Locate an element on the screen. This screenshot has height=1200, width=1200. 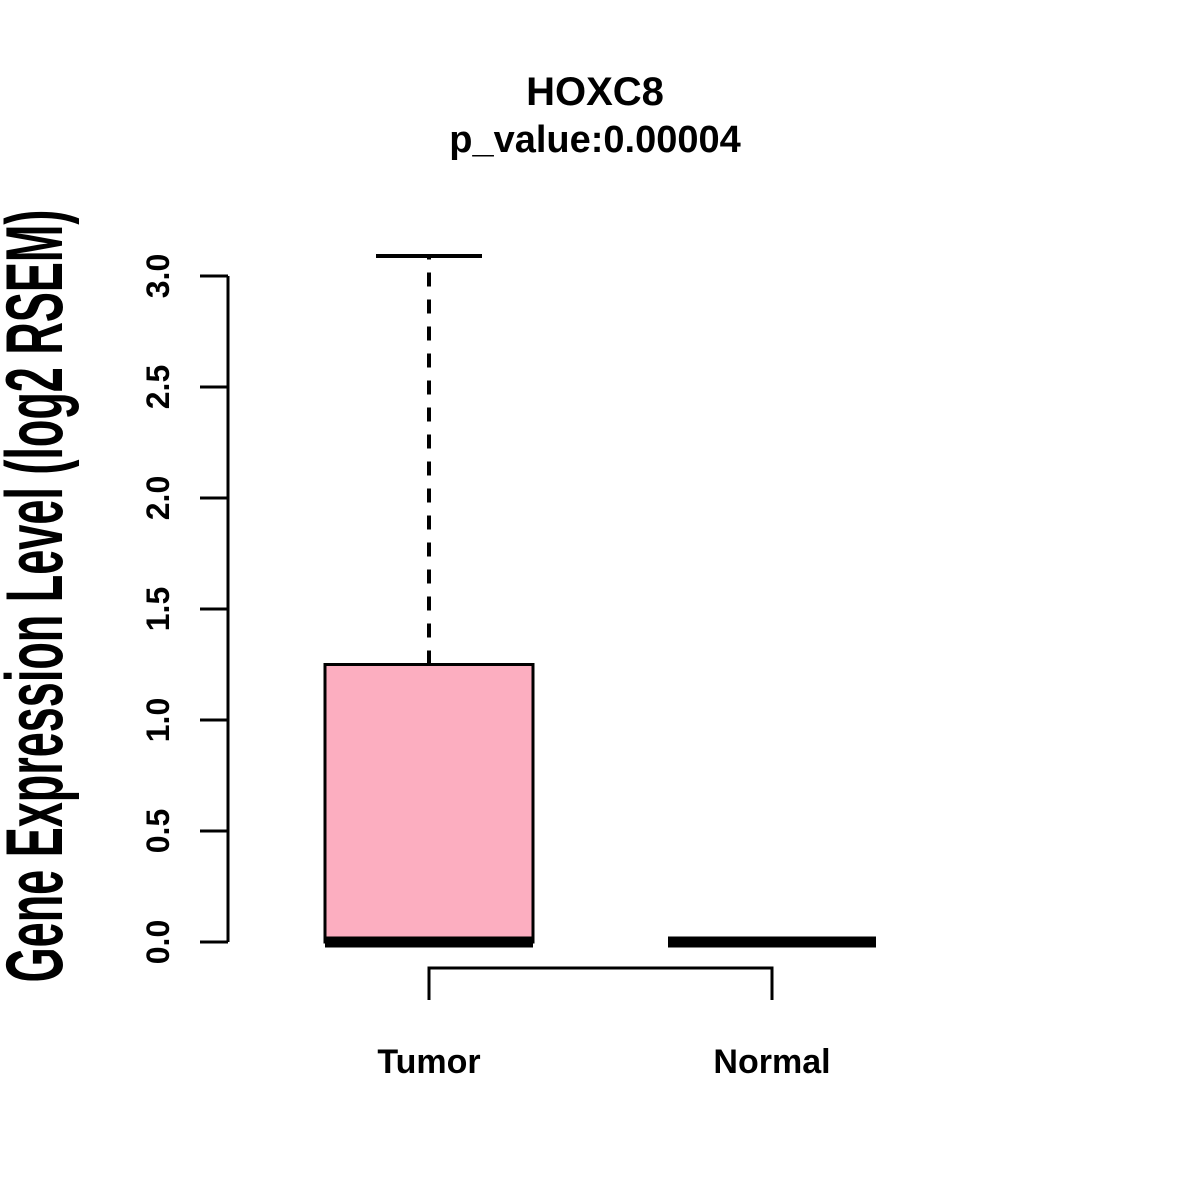
y-tick-label: 0.0 is located at coordinates (158, 942).